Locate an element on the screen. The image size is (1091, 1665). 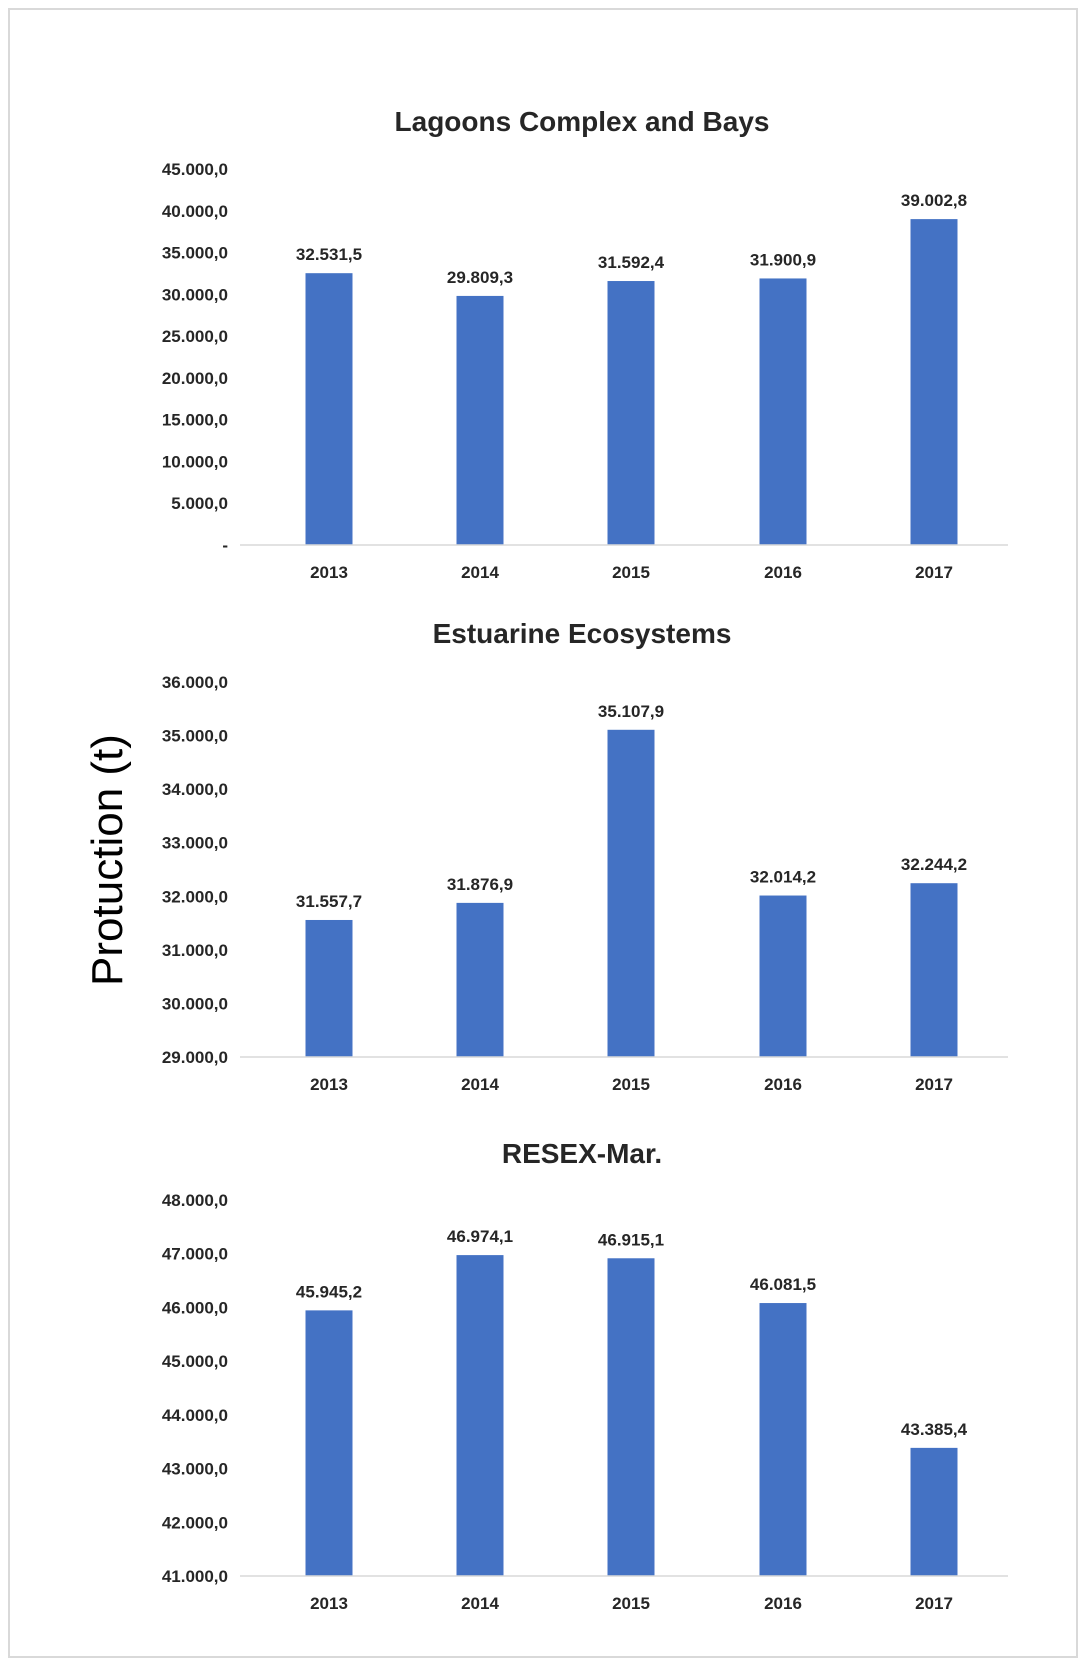
chart-3-x-tick-label: 2013 is located at coordinates (329, 1603).